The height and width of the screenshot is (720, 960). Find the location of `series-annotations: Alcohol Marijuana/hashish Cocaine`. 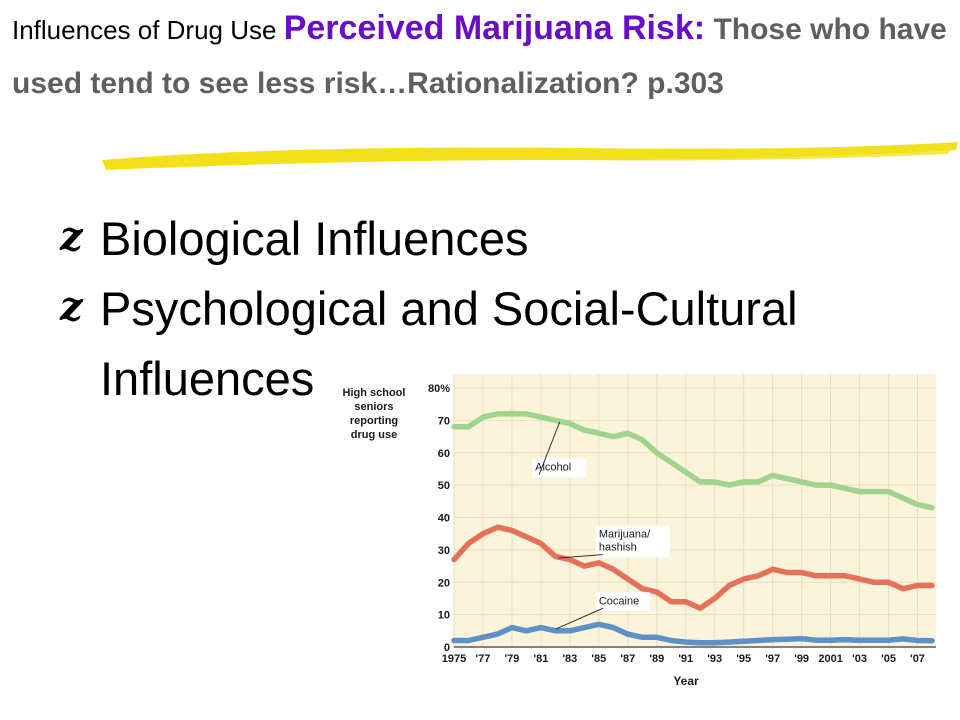

series-annotations: Alcohol Marijuana/hashish Cocaine is located at coordinates (601, 525).